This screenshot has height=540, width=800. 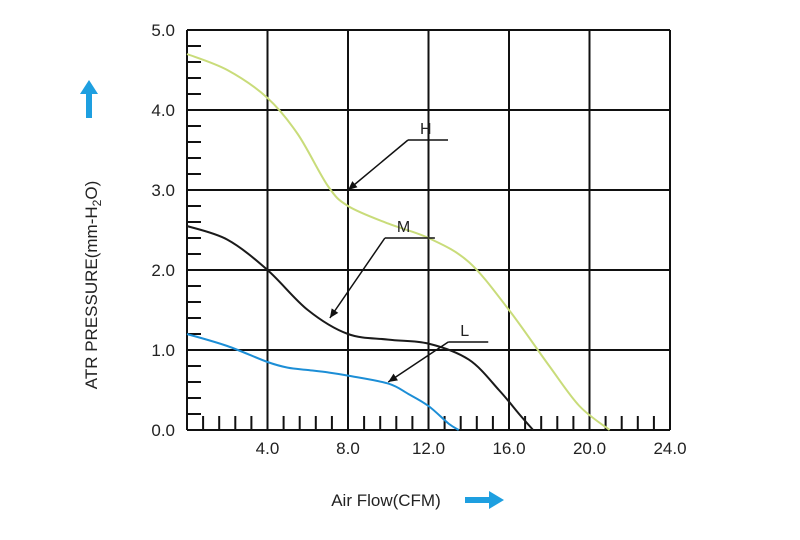 What do you see at coordinates (353, 185) in the screenshot?
I see `annotation-arrowhead-H` at bounding box center [353, 185].